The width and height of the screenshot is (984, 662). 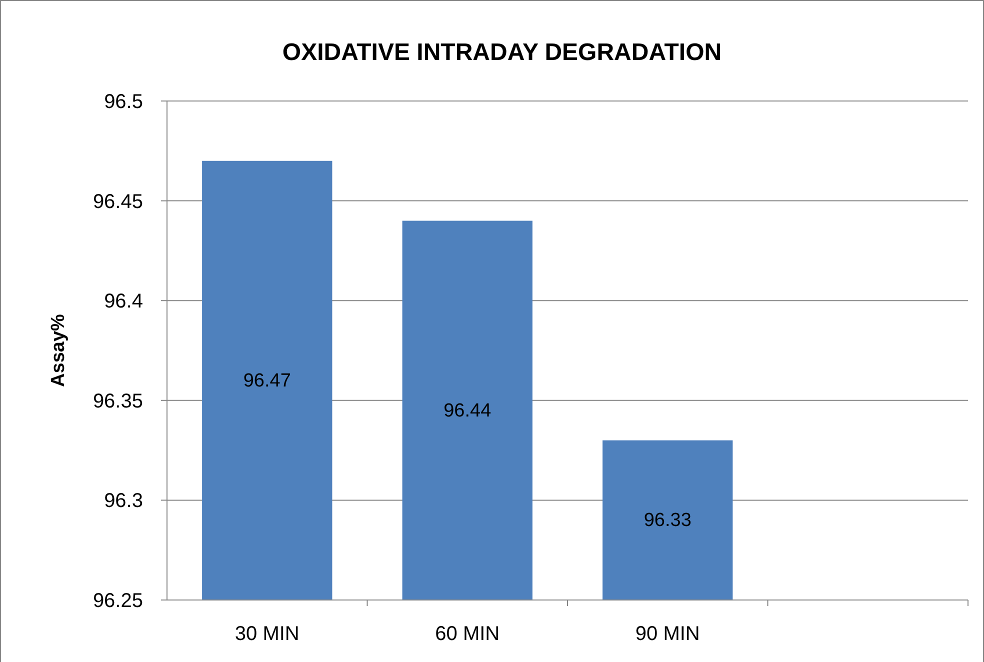 I want to click on y-tick-label: 96.25, so click(x=117, y=601).